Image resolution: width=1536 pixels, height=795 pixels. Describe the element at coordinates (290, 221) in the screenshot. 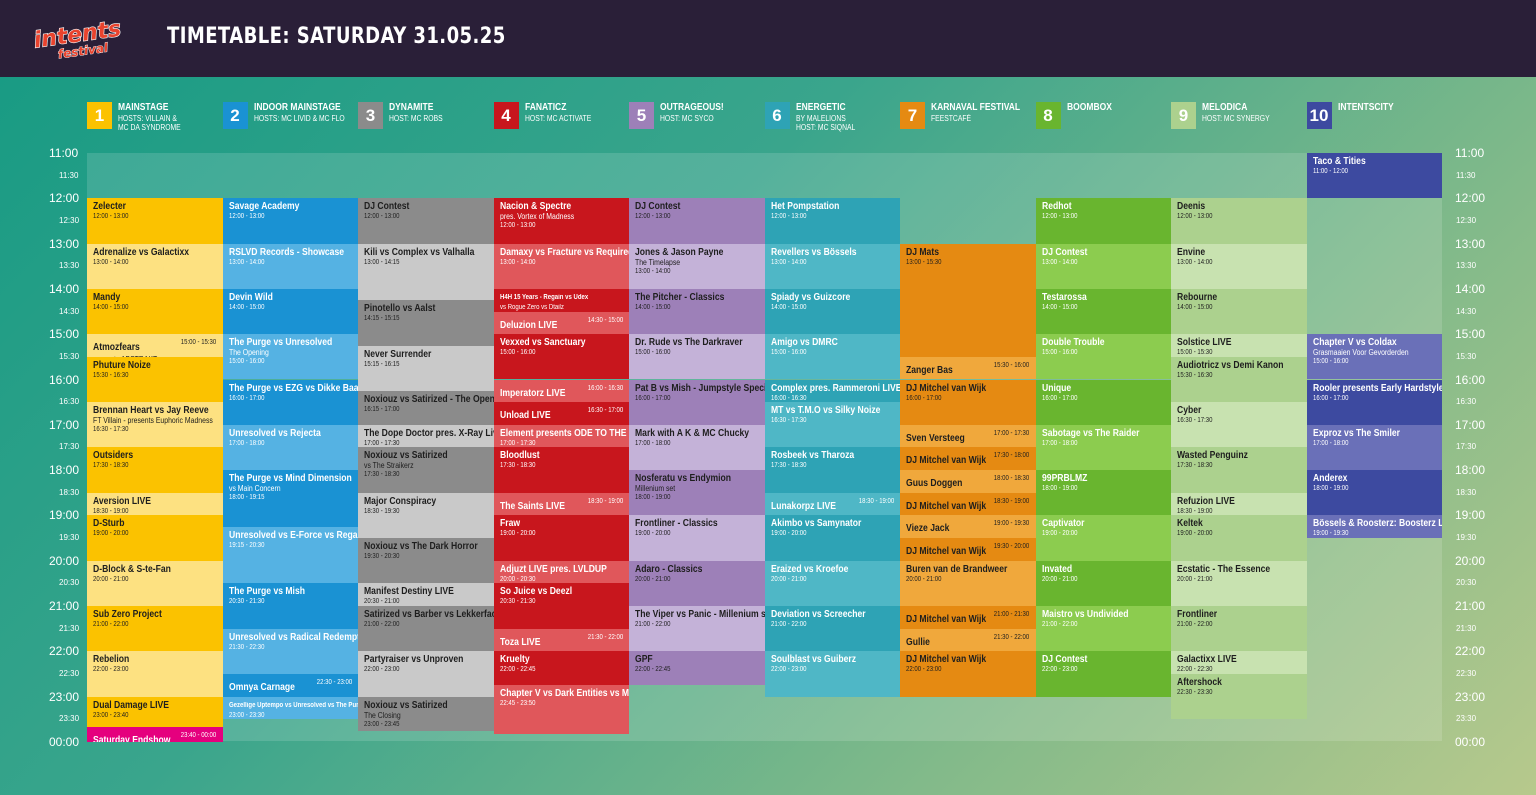

I see `set-slot: Savage Academy 12:00 - 13:00` at that location.